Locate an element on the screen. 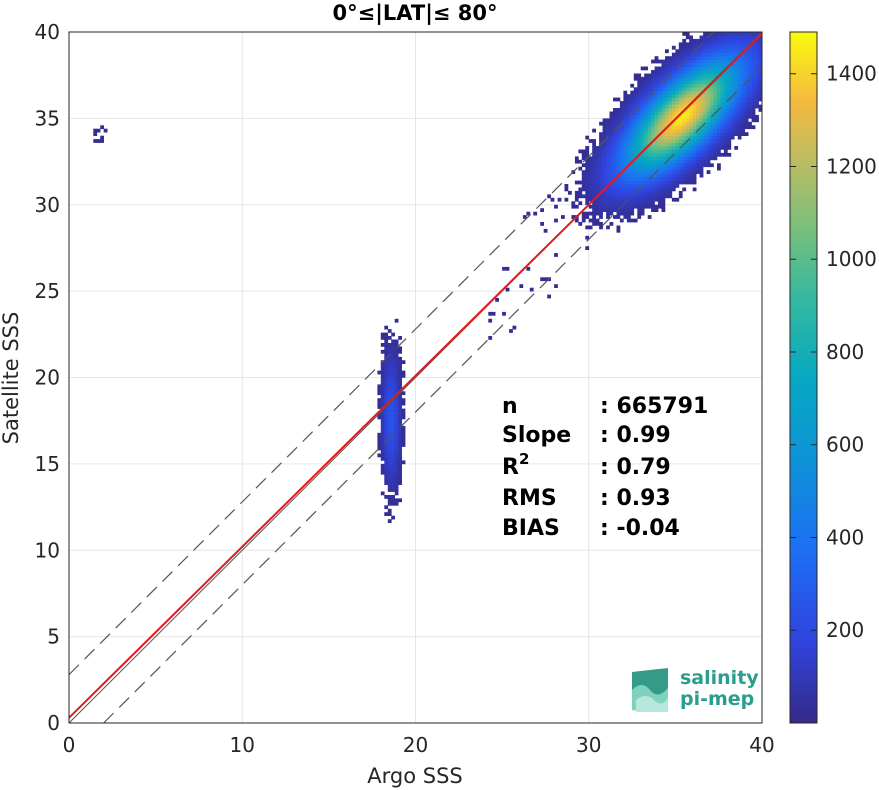 The height and width of the screenshot is (790, 879). x-tick-label: 20 is located at coordinates (415, 745).